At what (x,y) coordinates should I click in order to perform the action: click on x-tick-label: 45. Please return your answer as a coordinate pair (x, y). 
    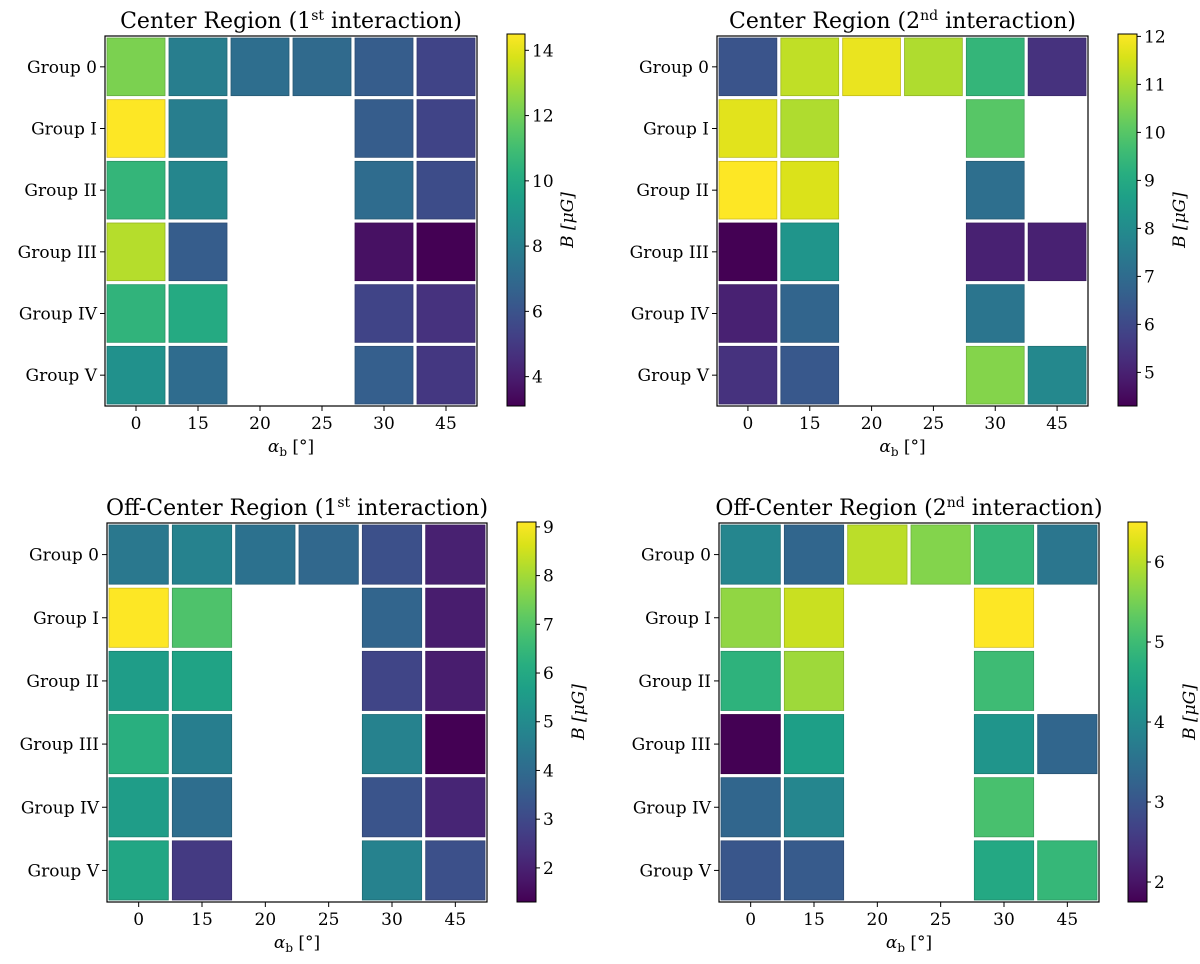
    Looking at the image, I should click on (446, 424).